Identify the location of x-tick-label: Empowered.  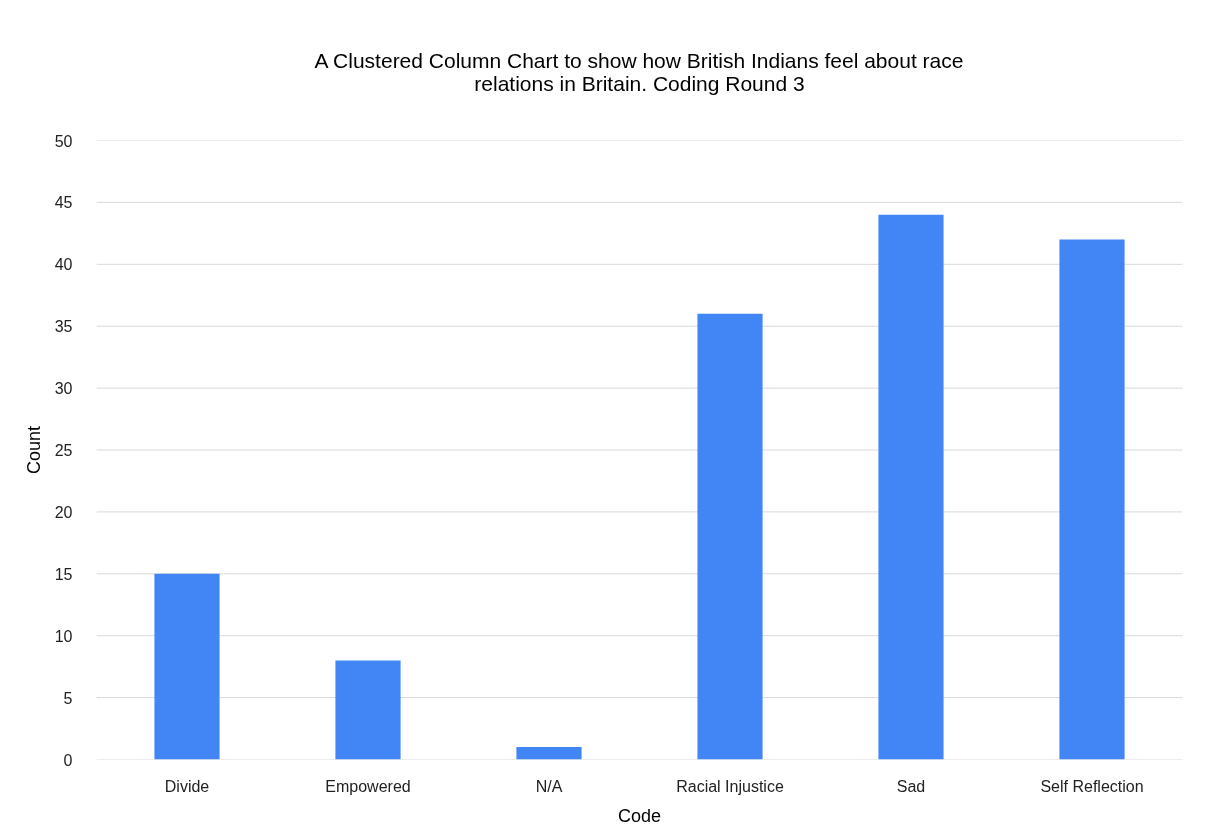
(368, 786).